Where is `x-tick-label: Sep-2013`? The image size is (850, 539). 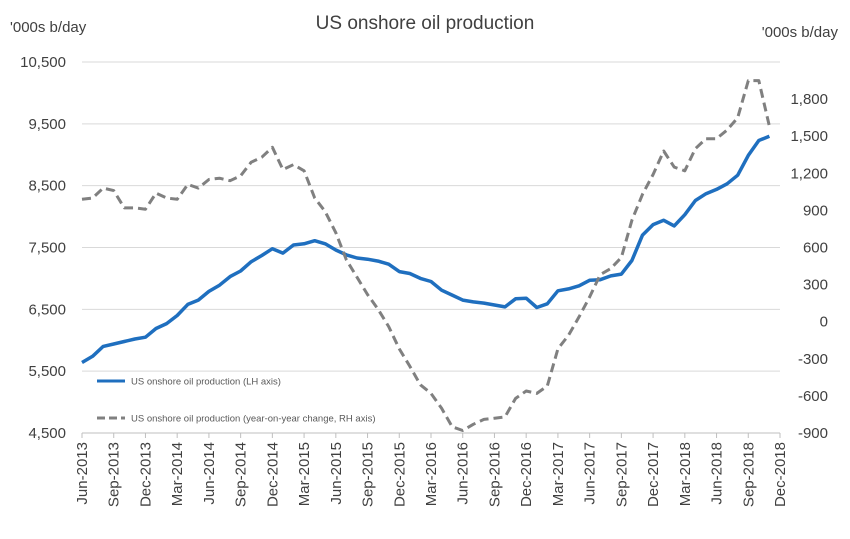 x-tick-label: Sep-2013 is located at coordinates (114, 474).